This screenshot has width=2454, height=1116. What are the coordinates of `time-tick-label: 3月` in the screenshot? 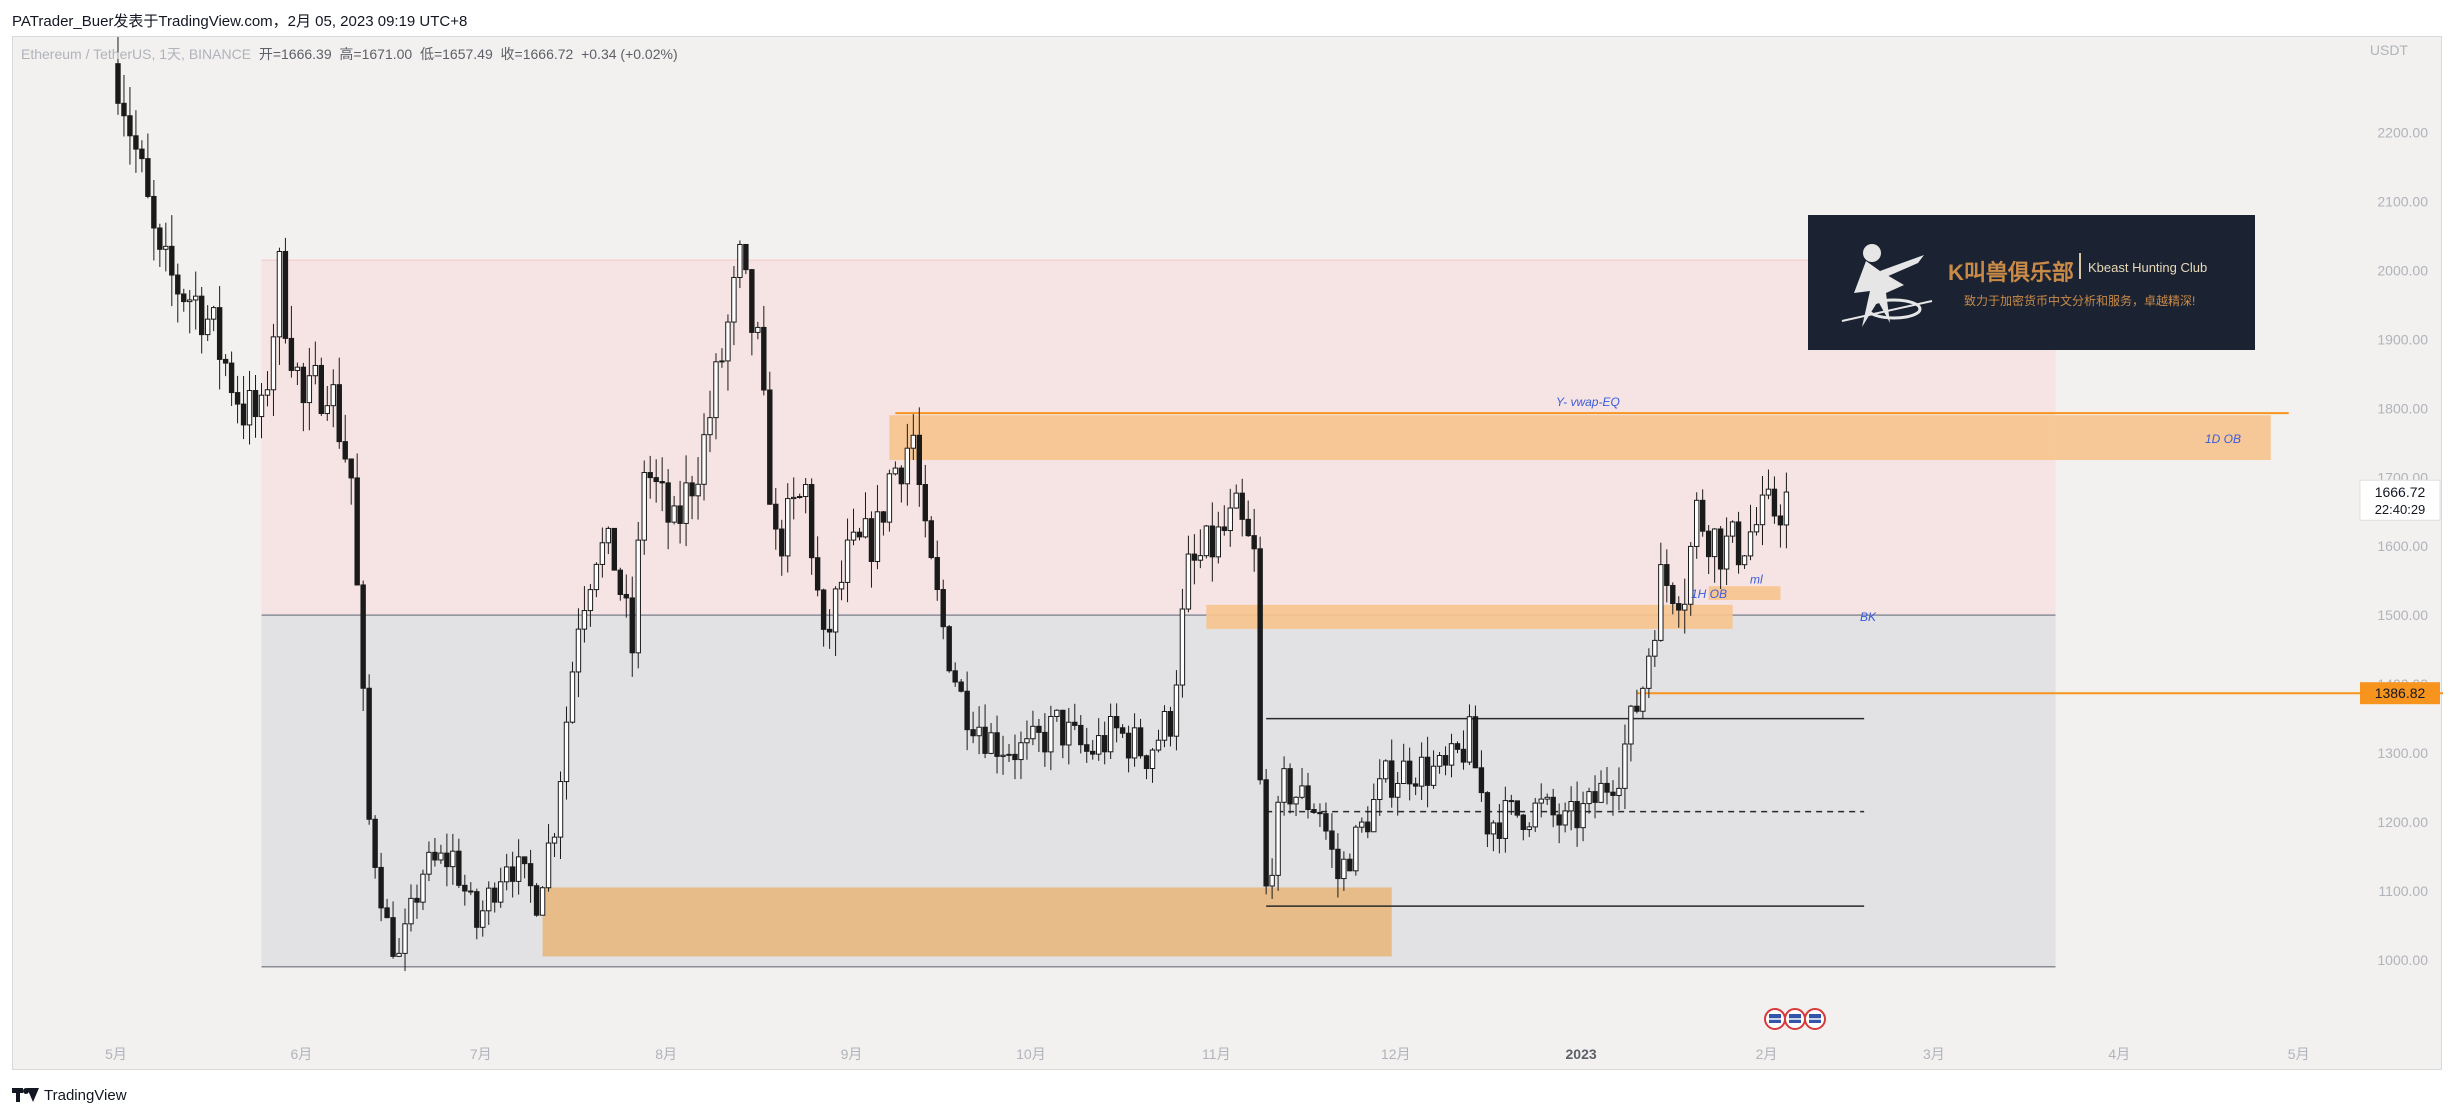 It's located at (1934, 1054).